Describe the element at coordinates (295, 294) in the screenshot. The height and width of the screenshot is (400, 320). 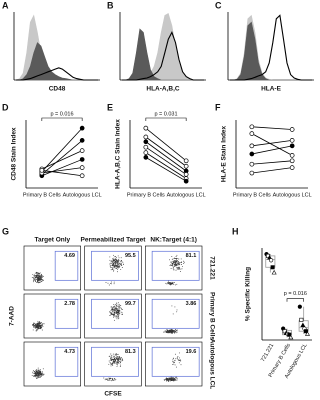
I see `p-value: p = 0.016` at that location.